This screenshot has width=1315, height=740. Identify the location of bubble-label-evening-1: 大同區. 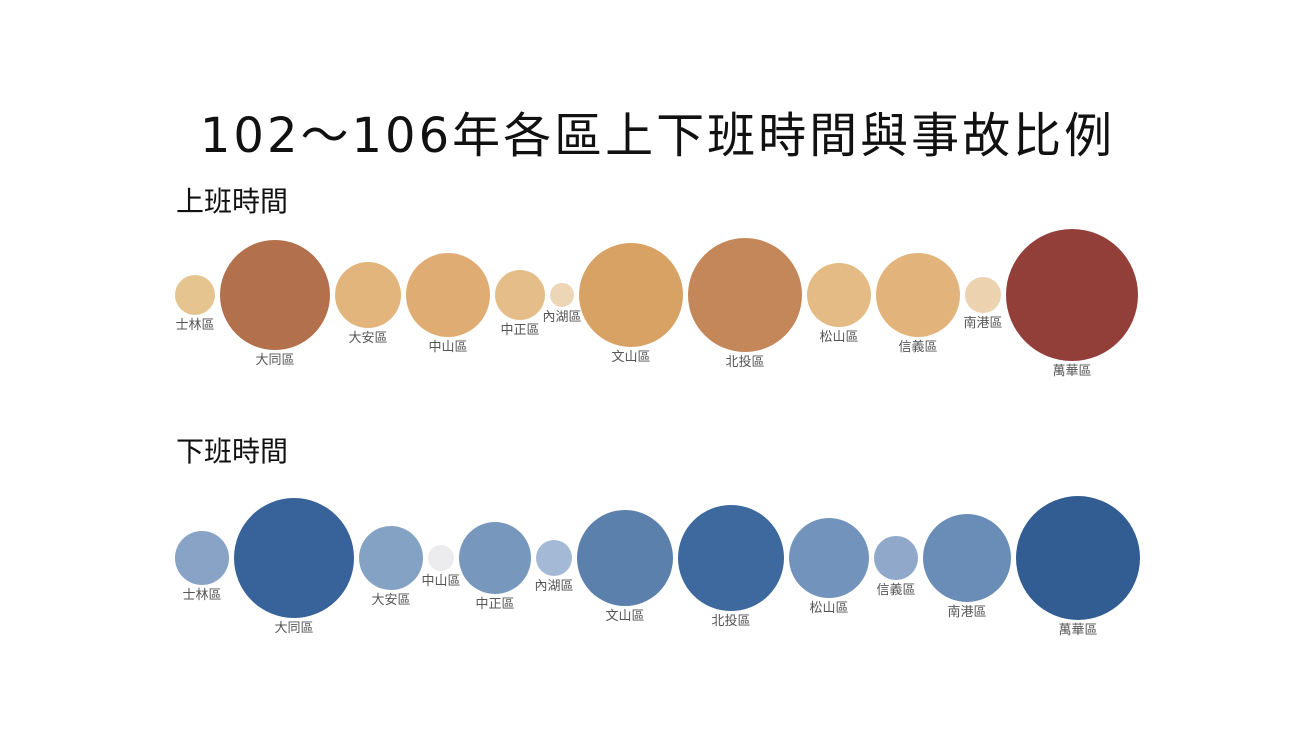
(293, 628).